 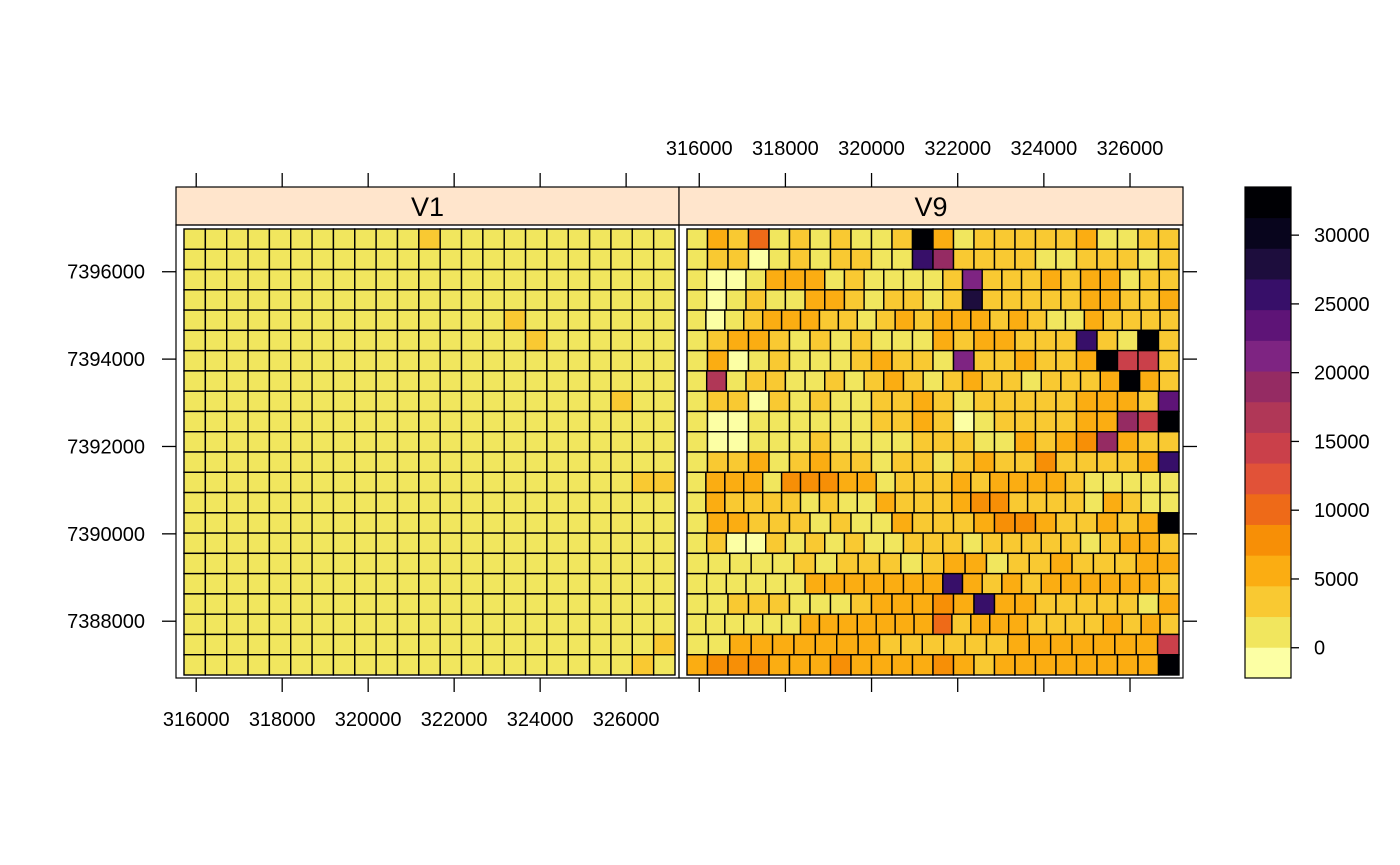 I want to click on x-tick-label-top: 324000, so click(x=1043, y=149).